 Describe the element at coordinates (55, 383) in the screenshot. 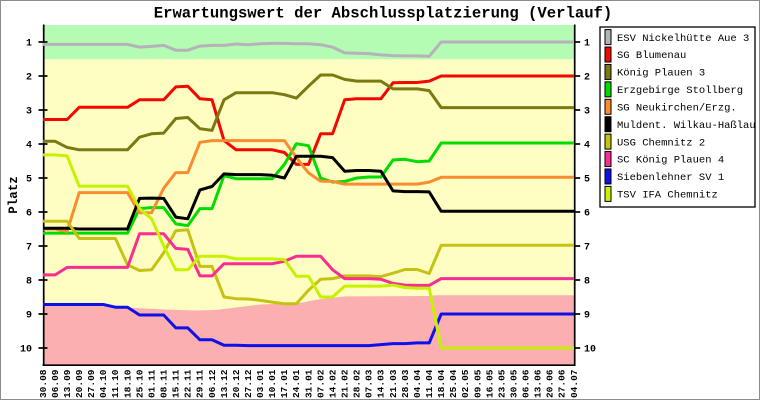

I see `svg-text: 06.09` at that location.